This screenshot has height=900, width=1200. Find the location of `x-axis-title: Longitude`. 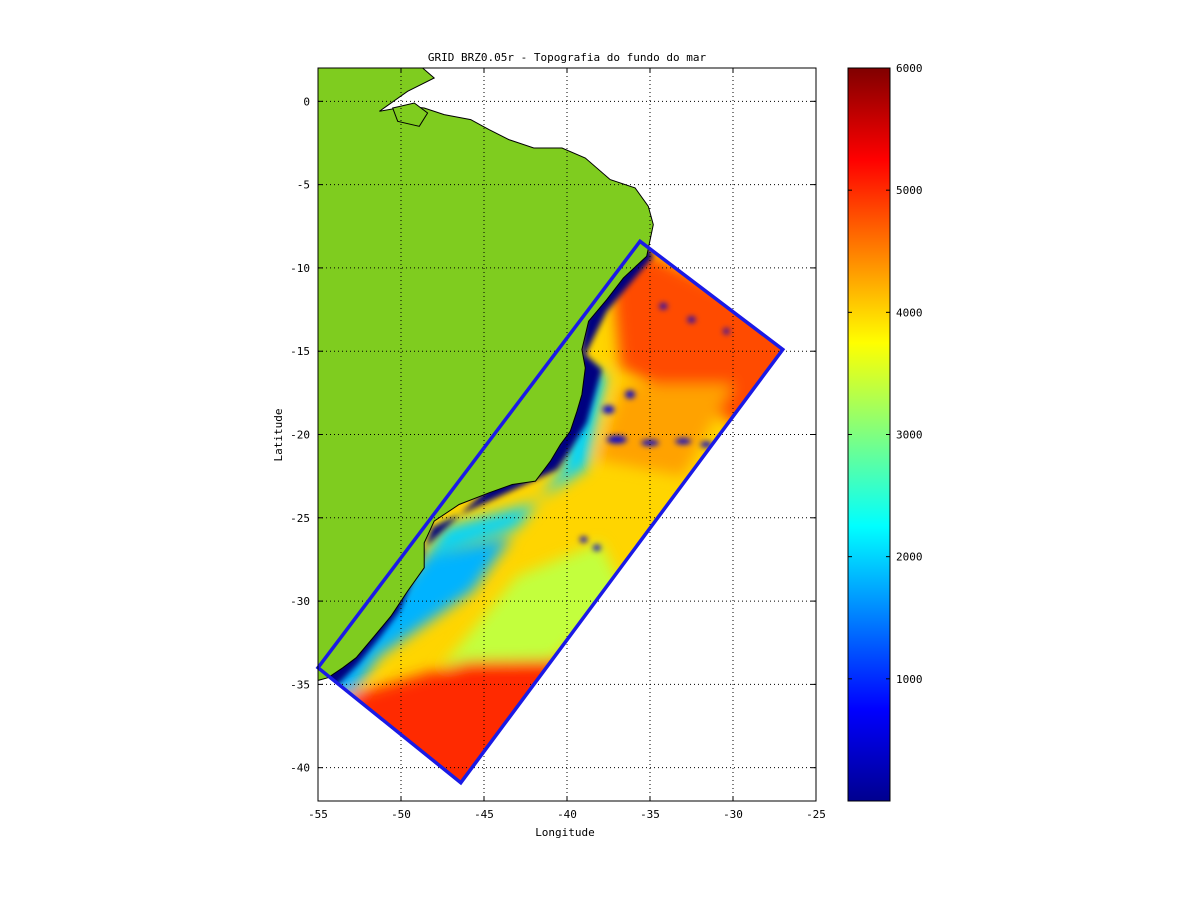

x-axis-title: Longitude is located at coordinates (565, 832).